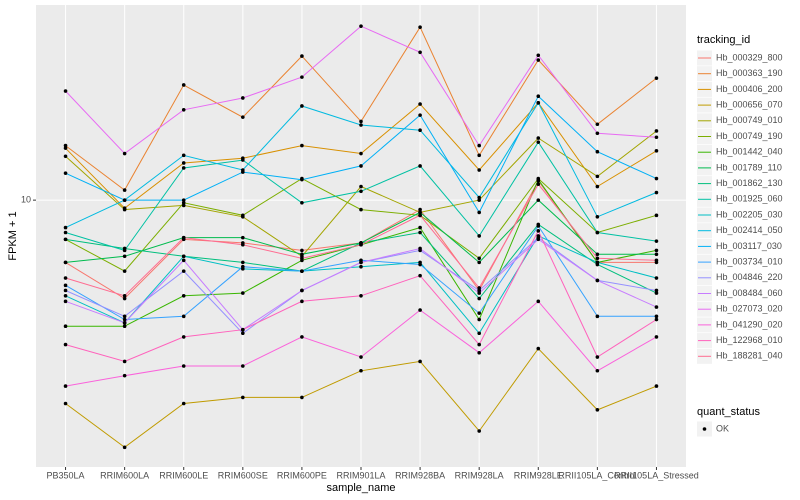 This screenshot has height=500, width=800. Describe the element at coordinates (183, 475) in the screenshot. I see `x-tick-label: RRIM600LE` at that location.